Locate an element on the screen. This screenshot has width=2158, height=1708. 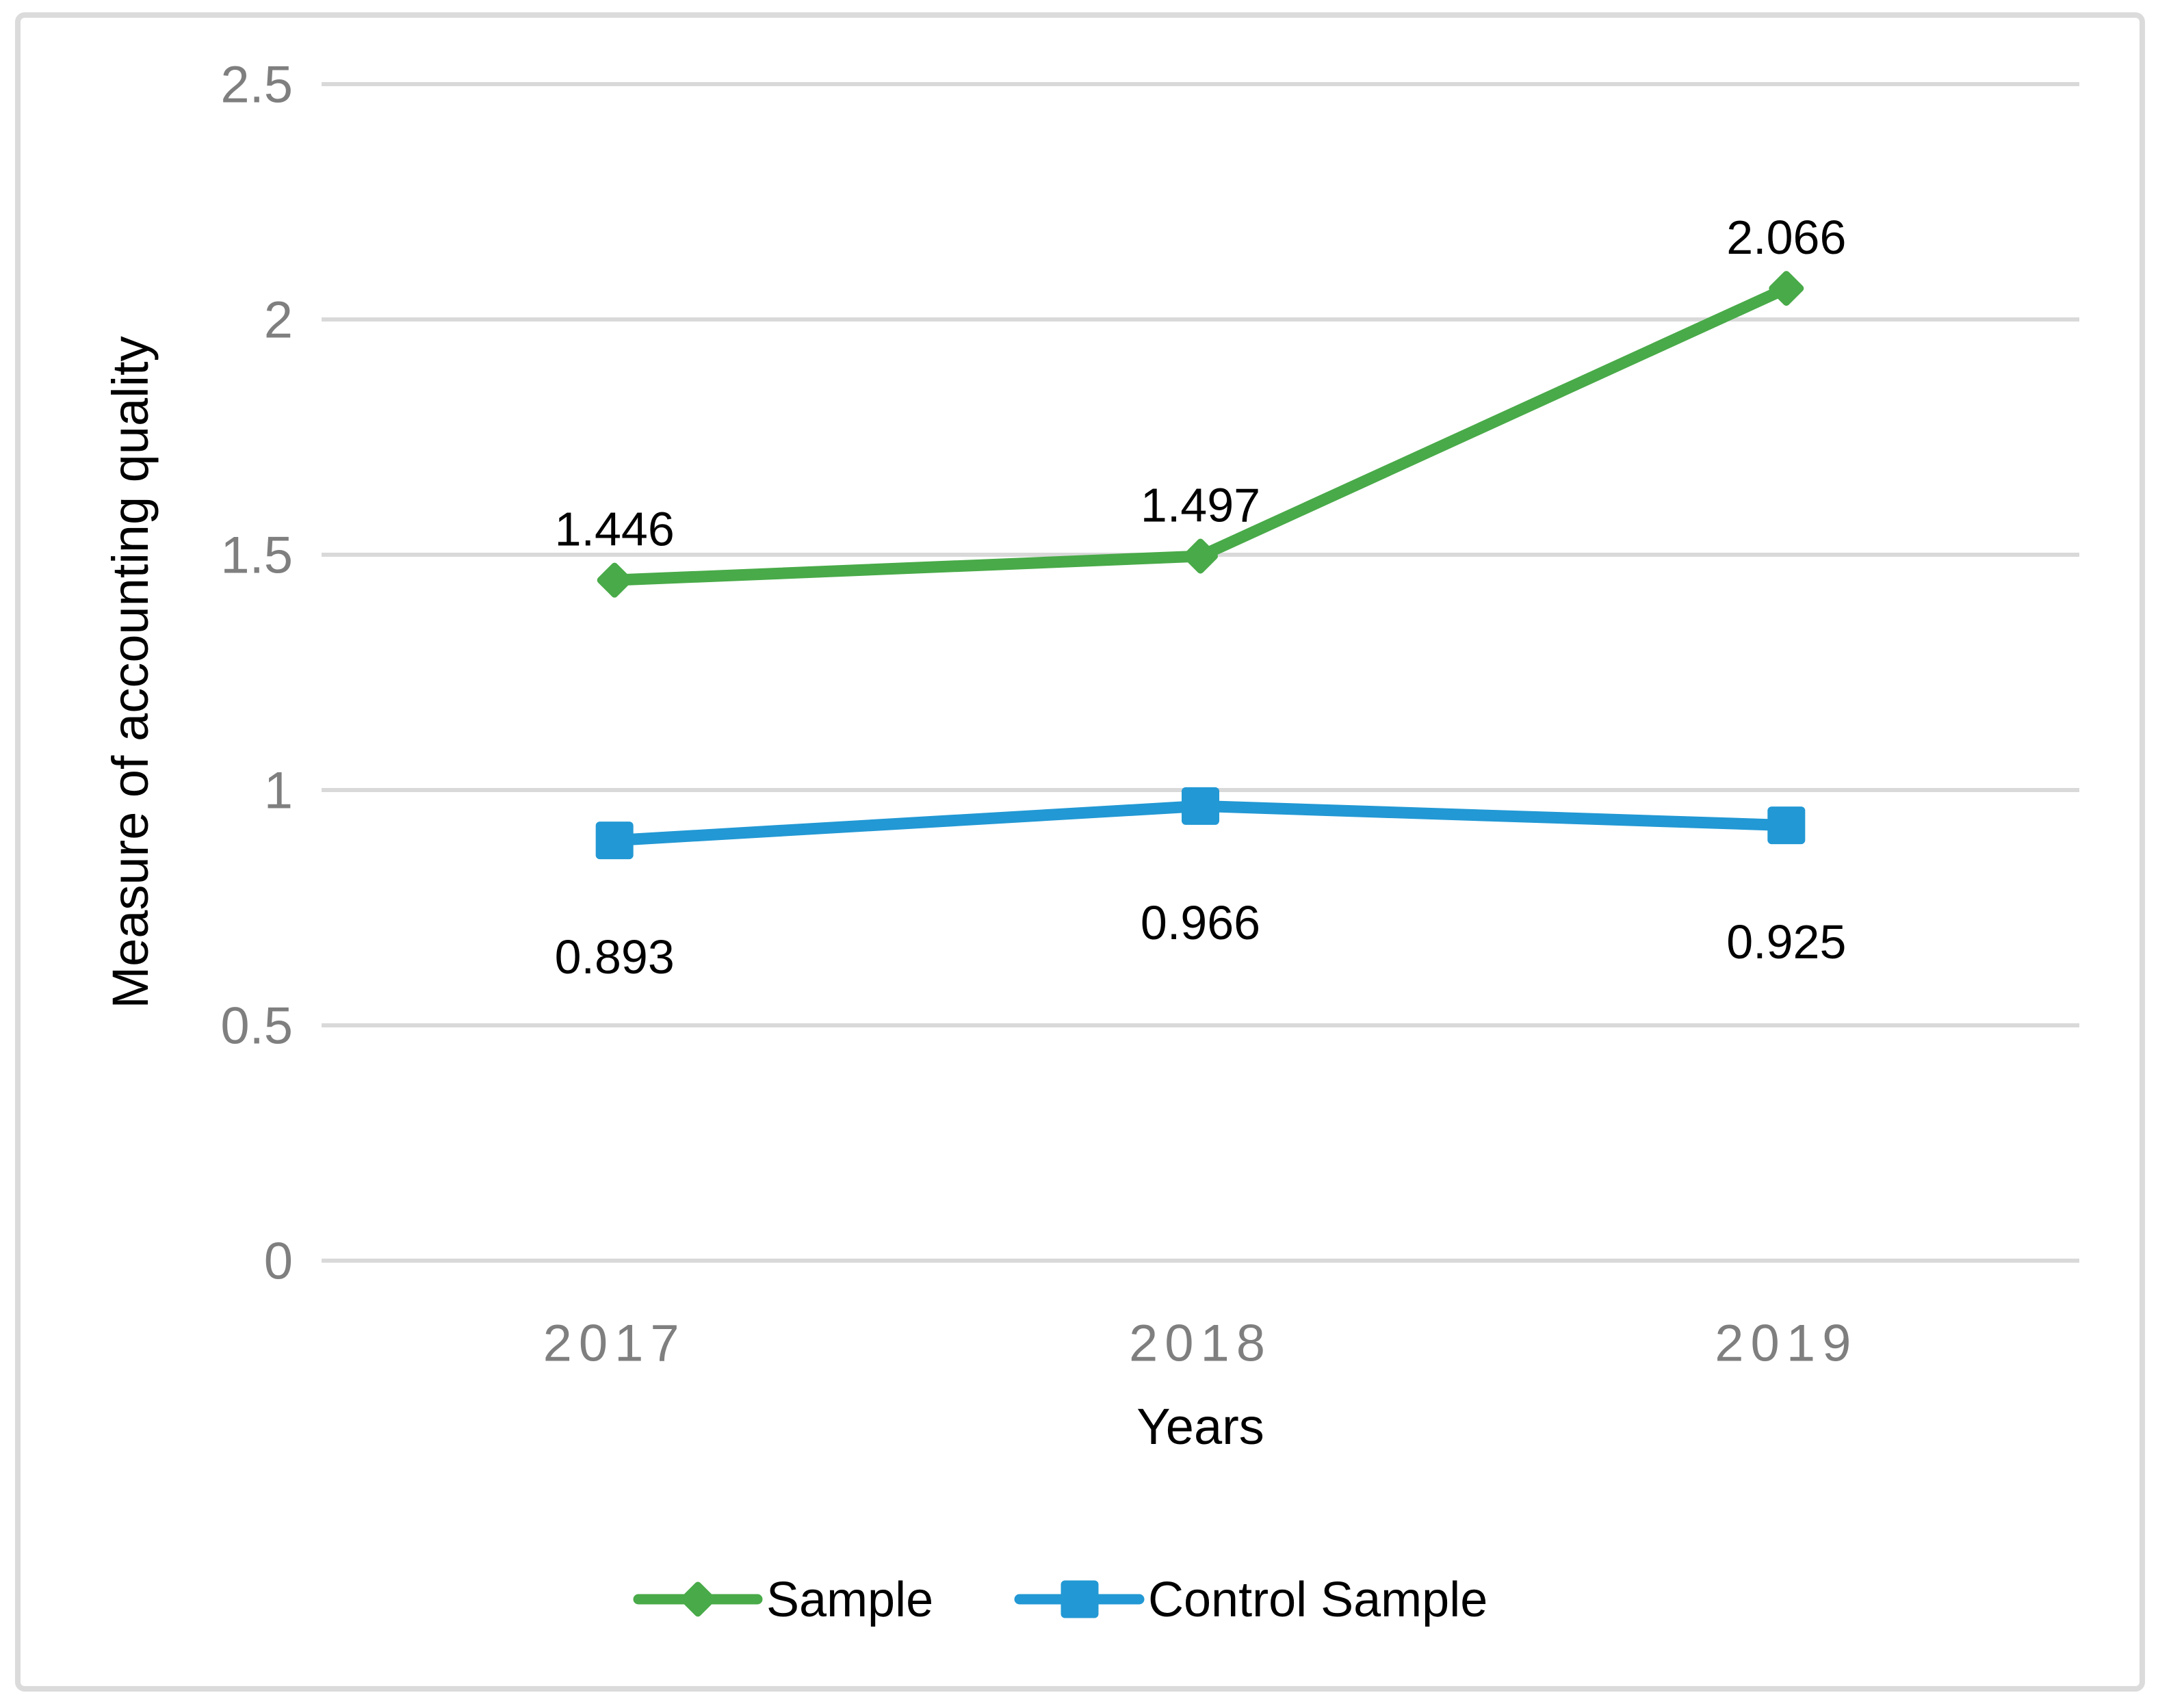
legend-item-control-sample: Control Sample is located at coordinates (1250, 1600).